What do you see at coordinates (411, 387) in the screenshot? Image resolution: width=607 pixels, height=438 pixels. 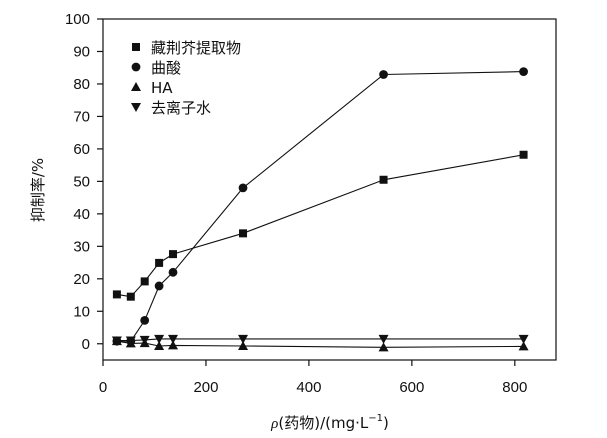 I see `x-tick-label: 600` at bounding box center [411, 387].